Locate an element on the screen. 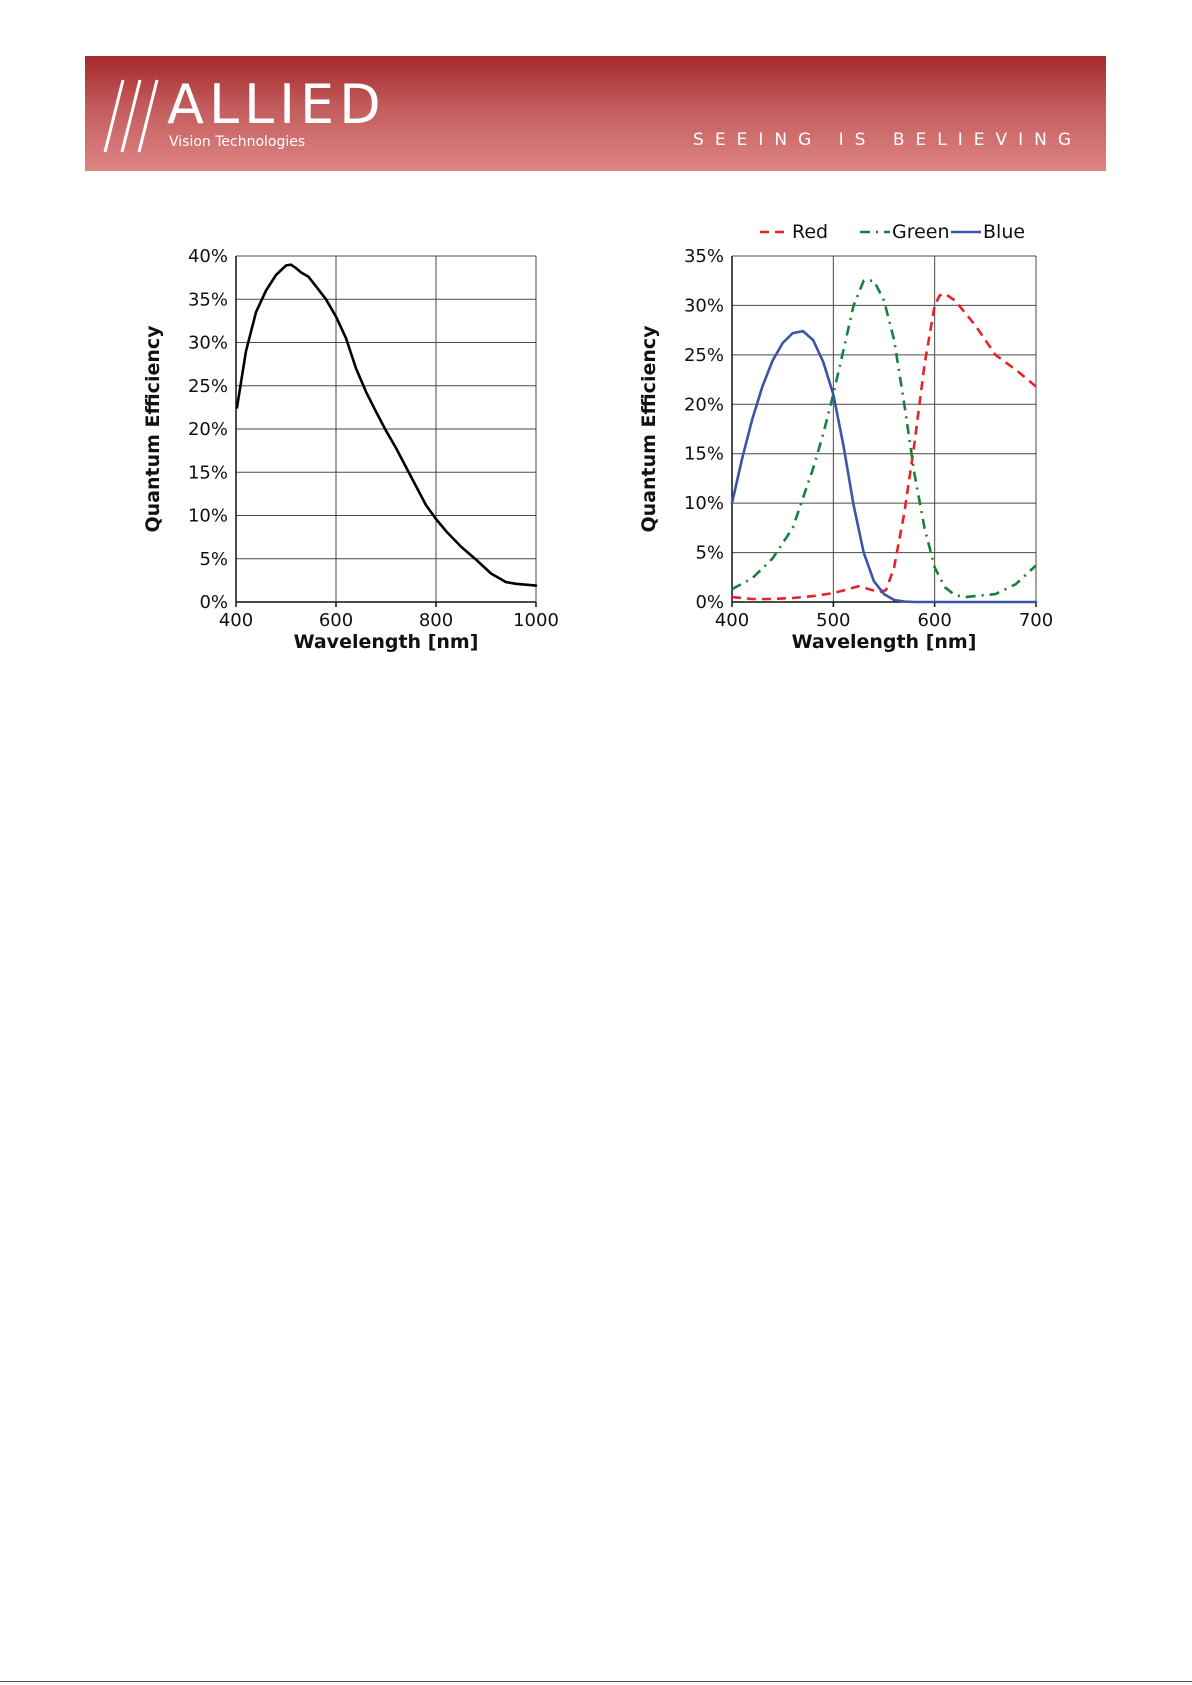 Image resolution: width=1192 pixels, height=1685 pixels. legend: Red Green Blue is located at coordinates (892, 232).